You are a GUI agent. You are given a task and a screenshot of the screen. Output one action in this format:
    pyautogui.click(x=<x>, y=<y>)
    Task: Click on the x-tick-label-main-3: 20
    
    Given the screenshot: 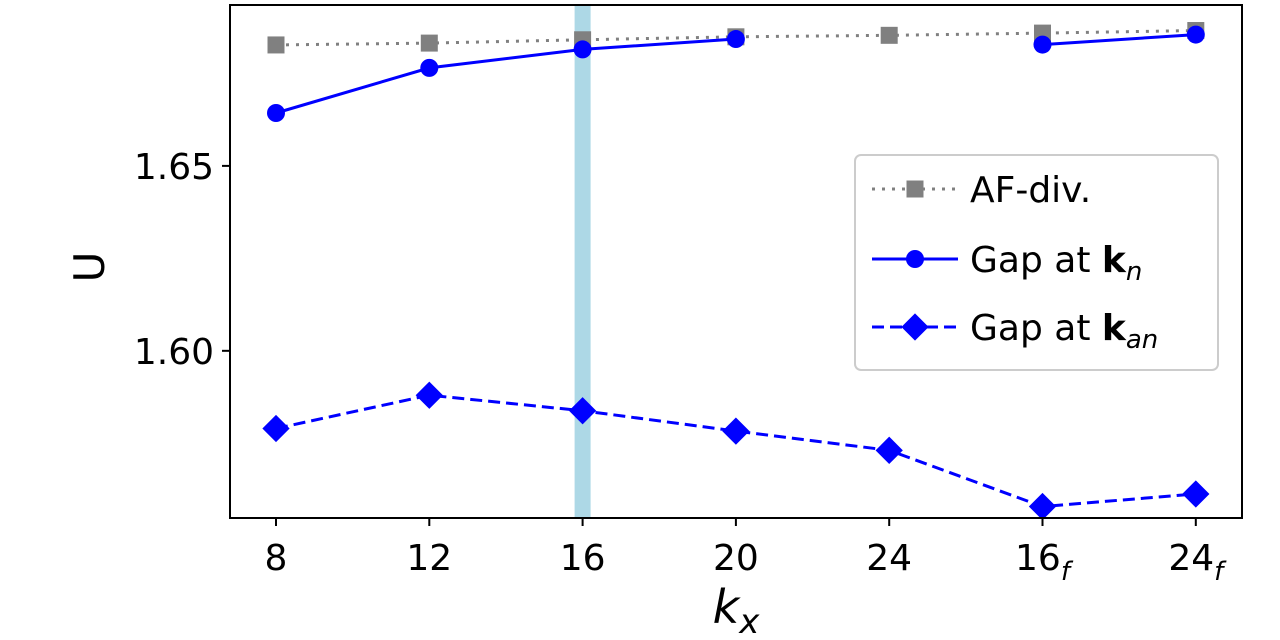 What is the action you would take?
    pyautogui.click(x=736, y=558)
    